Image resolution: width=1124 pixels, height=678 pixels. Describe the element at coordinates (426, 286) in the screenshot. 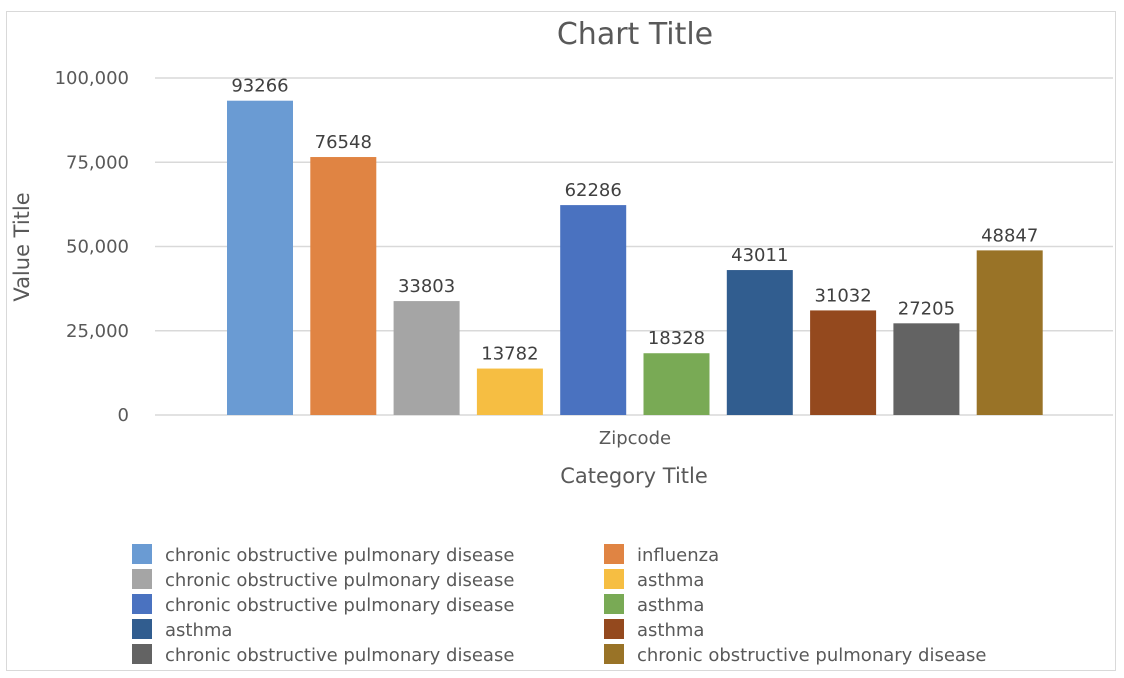

I see `data-label: 33803` at that location.